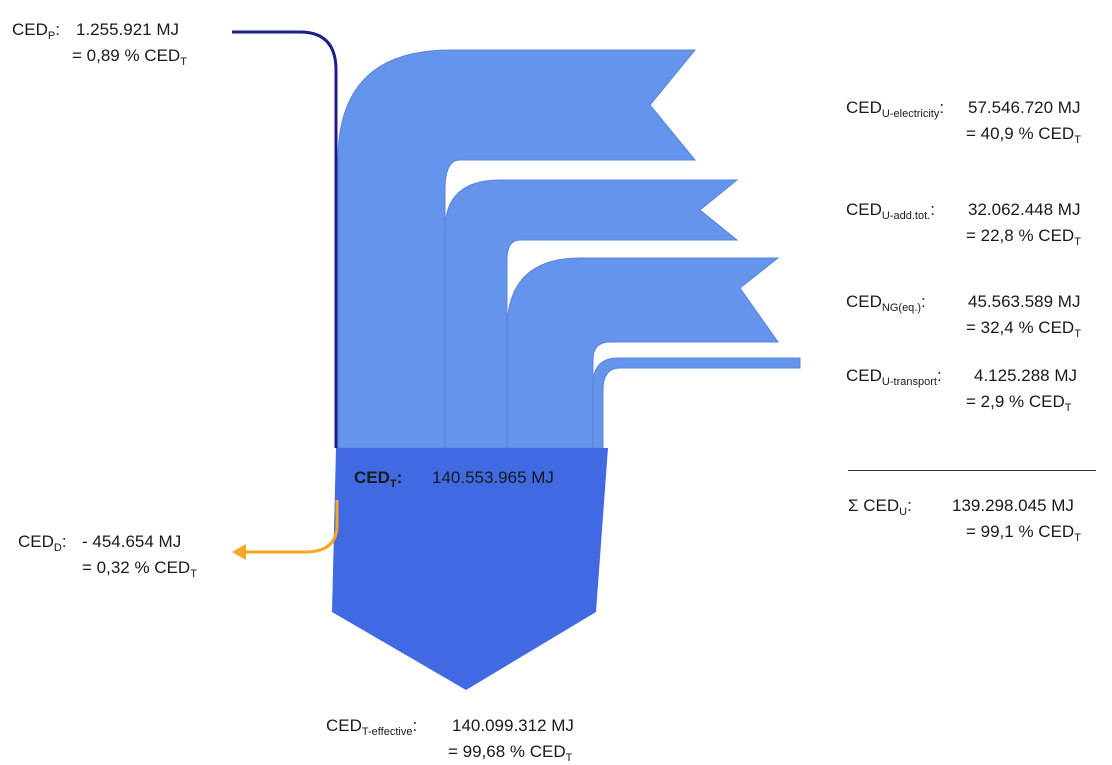  Describe the element at coordinates (880, 506) in the screenshot. I see `sum-label: Σ CEDU:` at that location.